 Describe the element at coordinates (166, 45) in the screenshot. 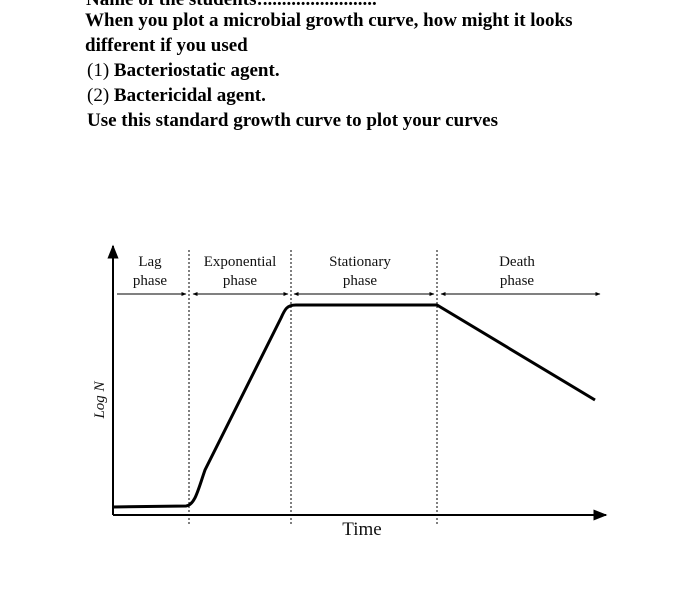

I see `question-line: different if you used` at that location.